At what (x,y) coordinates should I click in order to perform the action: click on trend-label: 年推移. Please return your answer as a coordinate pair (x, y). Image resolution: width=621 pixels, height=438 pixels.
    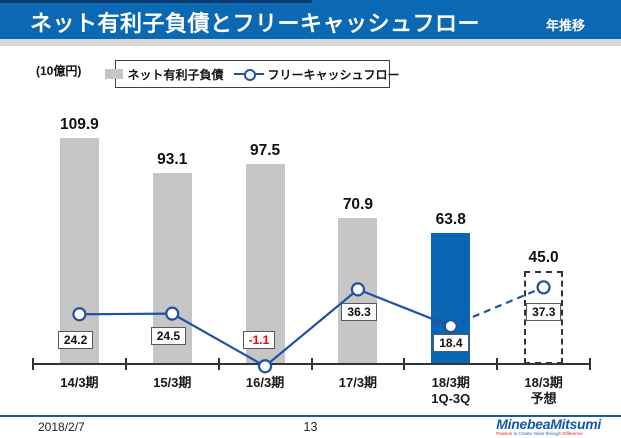
    Looking at the image, I should click on (565, 25).